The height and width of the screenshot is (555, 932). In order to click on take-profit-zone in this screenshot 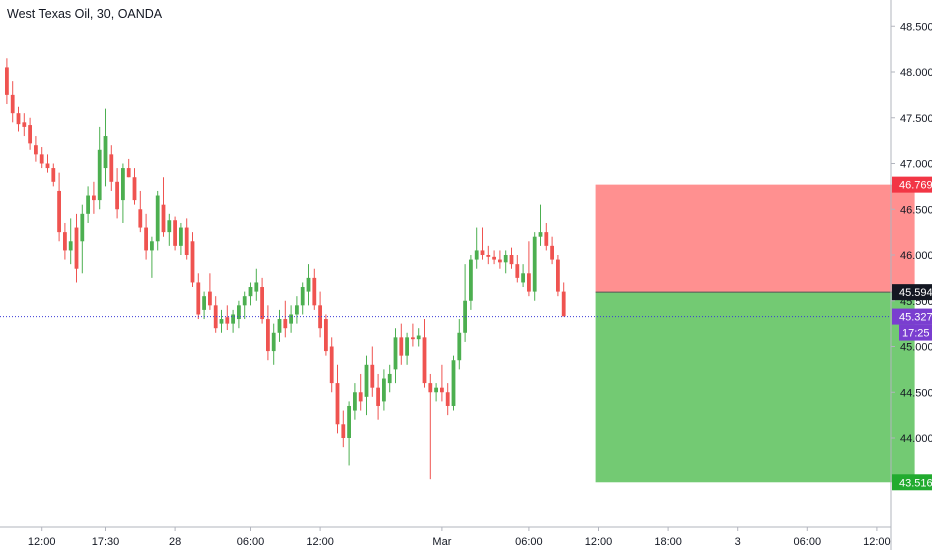, I will do `click(755, 387)`.